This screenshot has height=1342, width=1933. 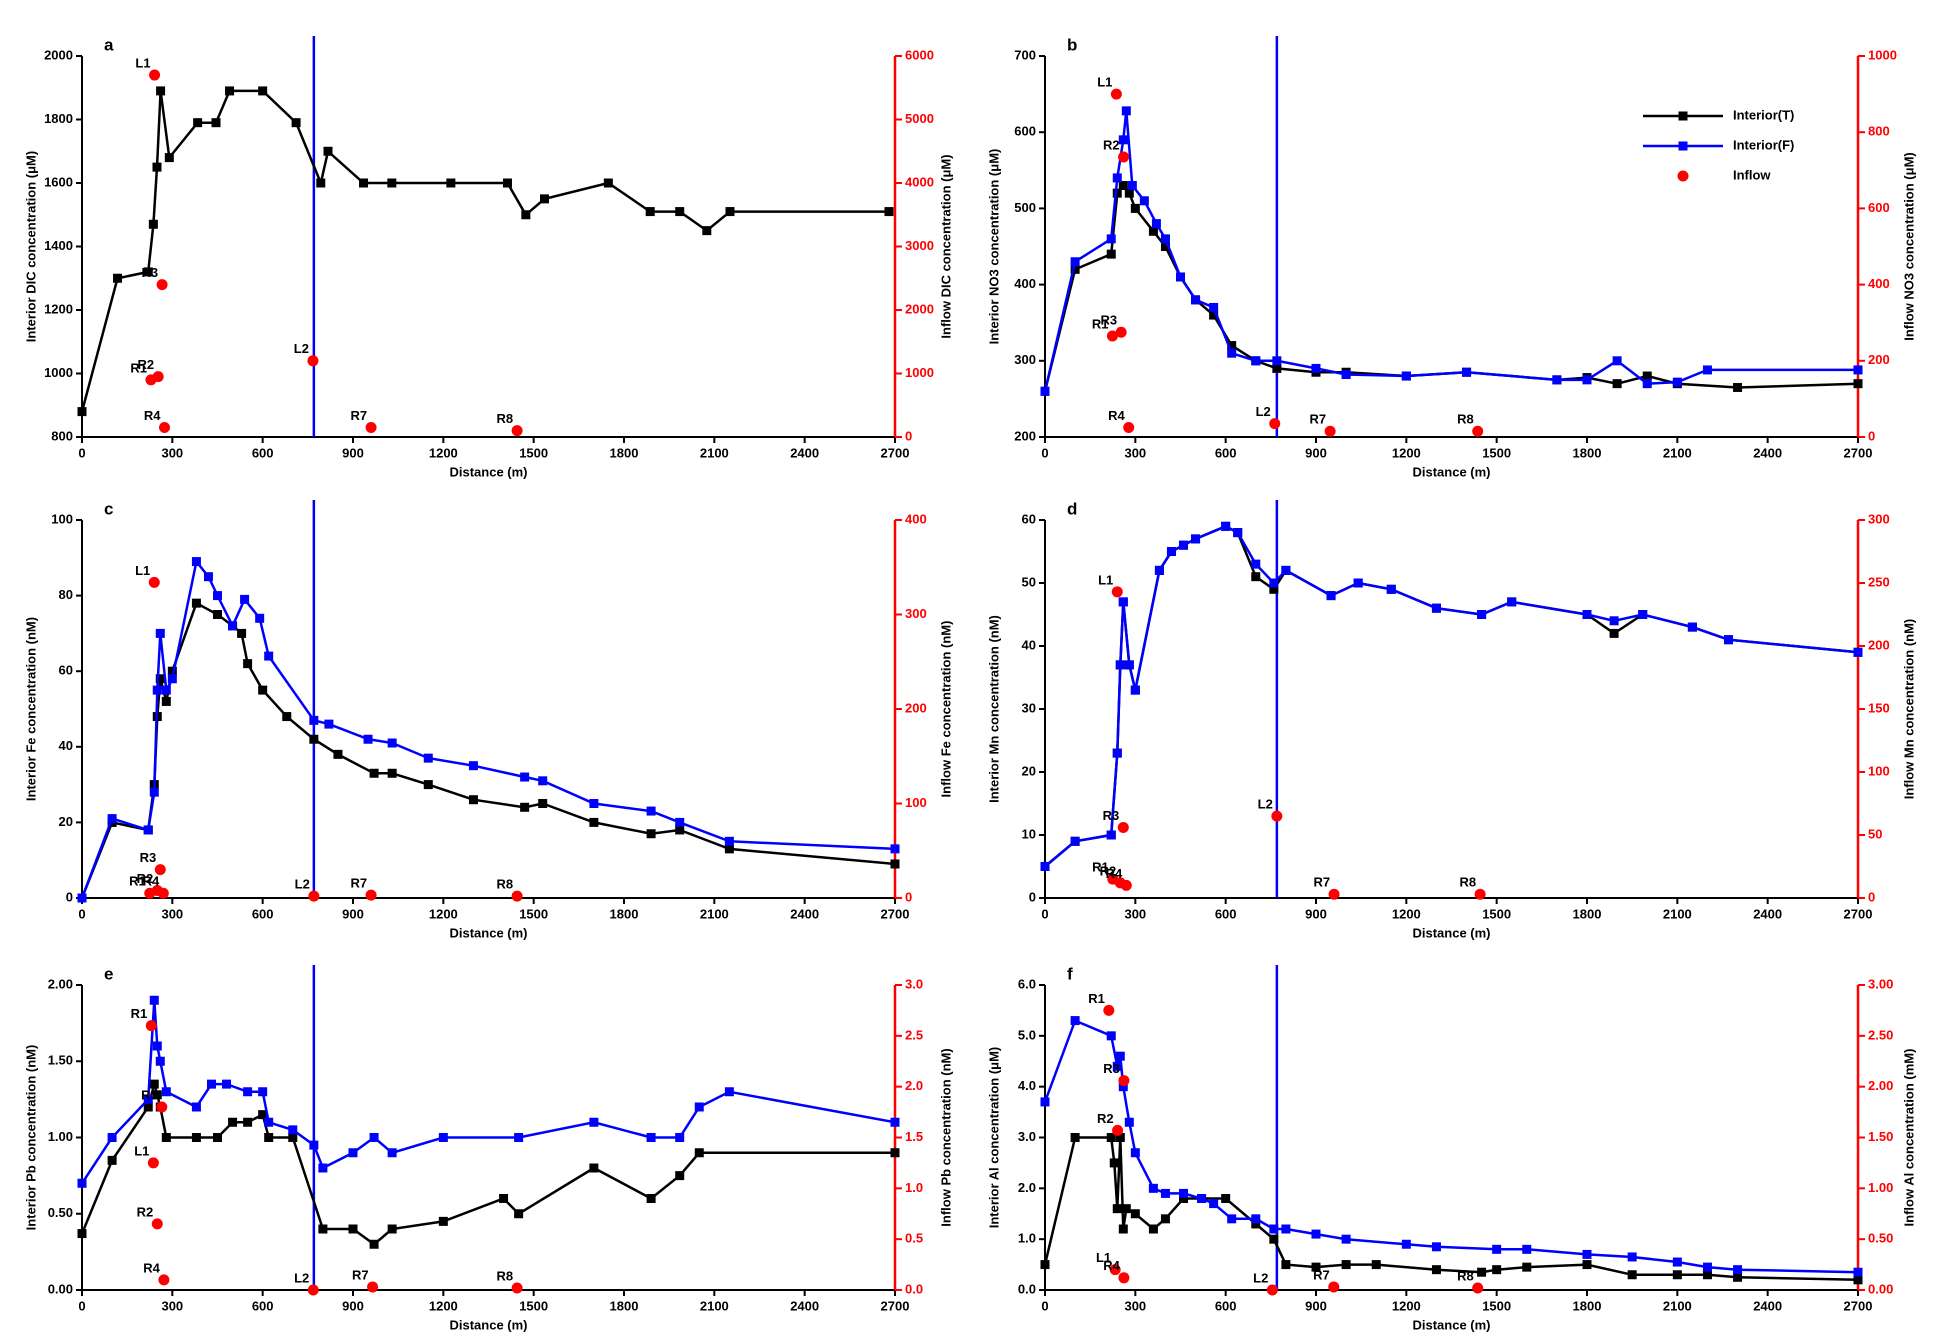 What do you see at coordinates (1027, 1034) in the screenshot?
I see `y-tick-label: 5.0` at bounding box center [1027, 1034].